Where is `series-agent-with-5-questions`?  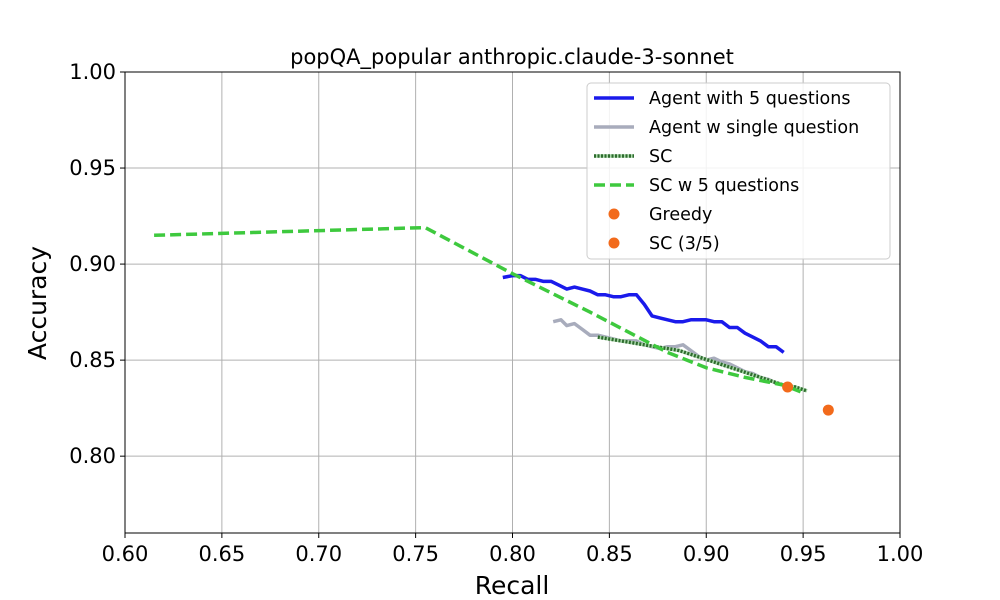 series-agent-with-5-questions is located at coordinates (643, 313).